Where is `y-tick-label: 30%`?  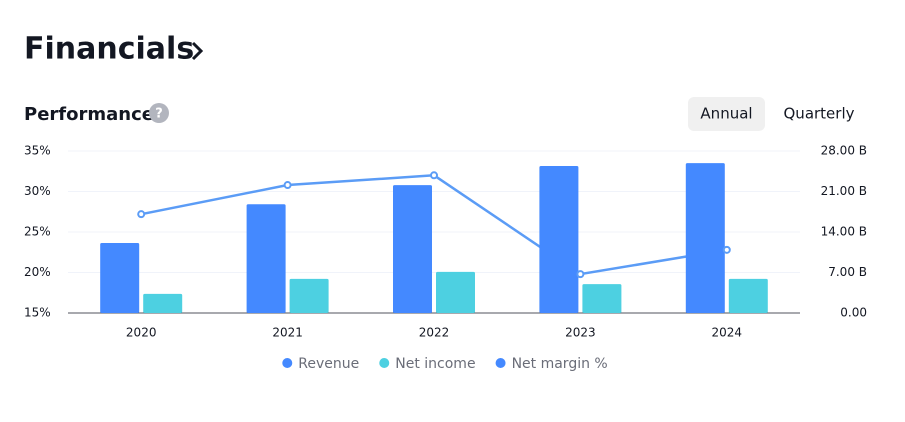
y-tick-label: 30% is located at coordinates (37, 191).